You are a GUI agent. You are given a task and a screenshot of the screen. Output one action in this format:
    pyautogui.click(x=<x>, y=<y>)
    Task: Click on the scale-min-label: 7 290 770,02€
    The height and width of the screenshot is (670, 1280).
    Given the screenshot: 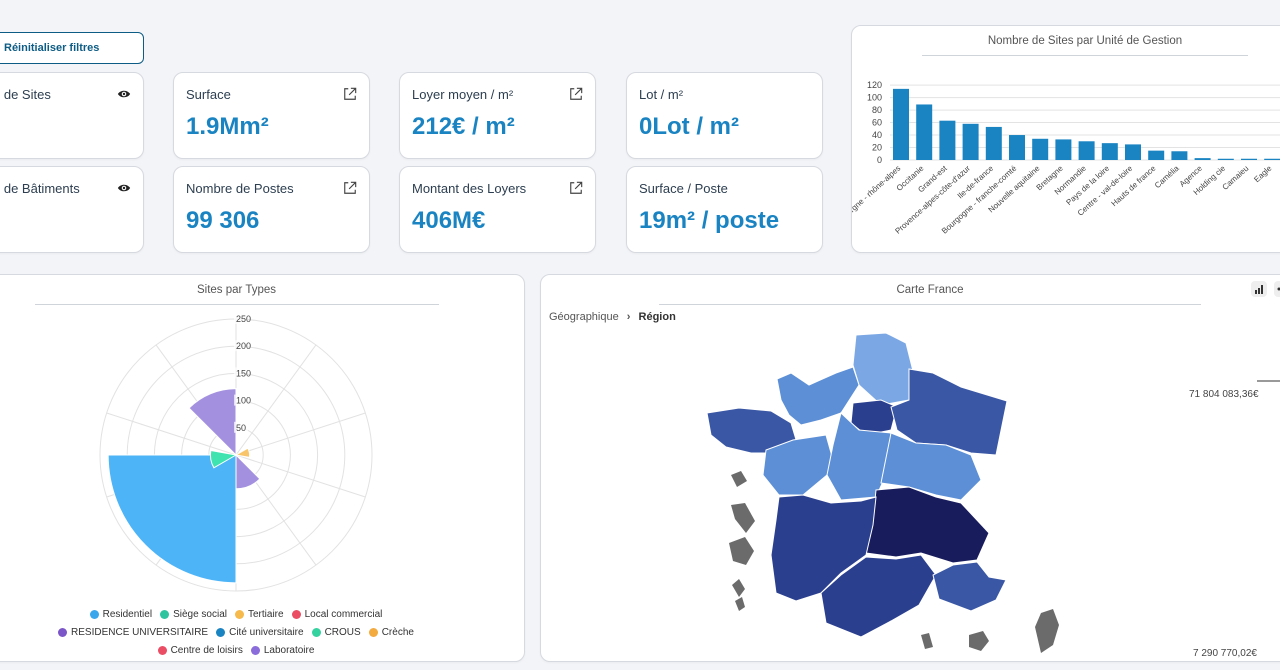 What is the action you would take?
    pyautogui.click(x=1225, y=653)
    